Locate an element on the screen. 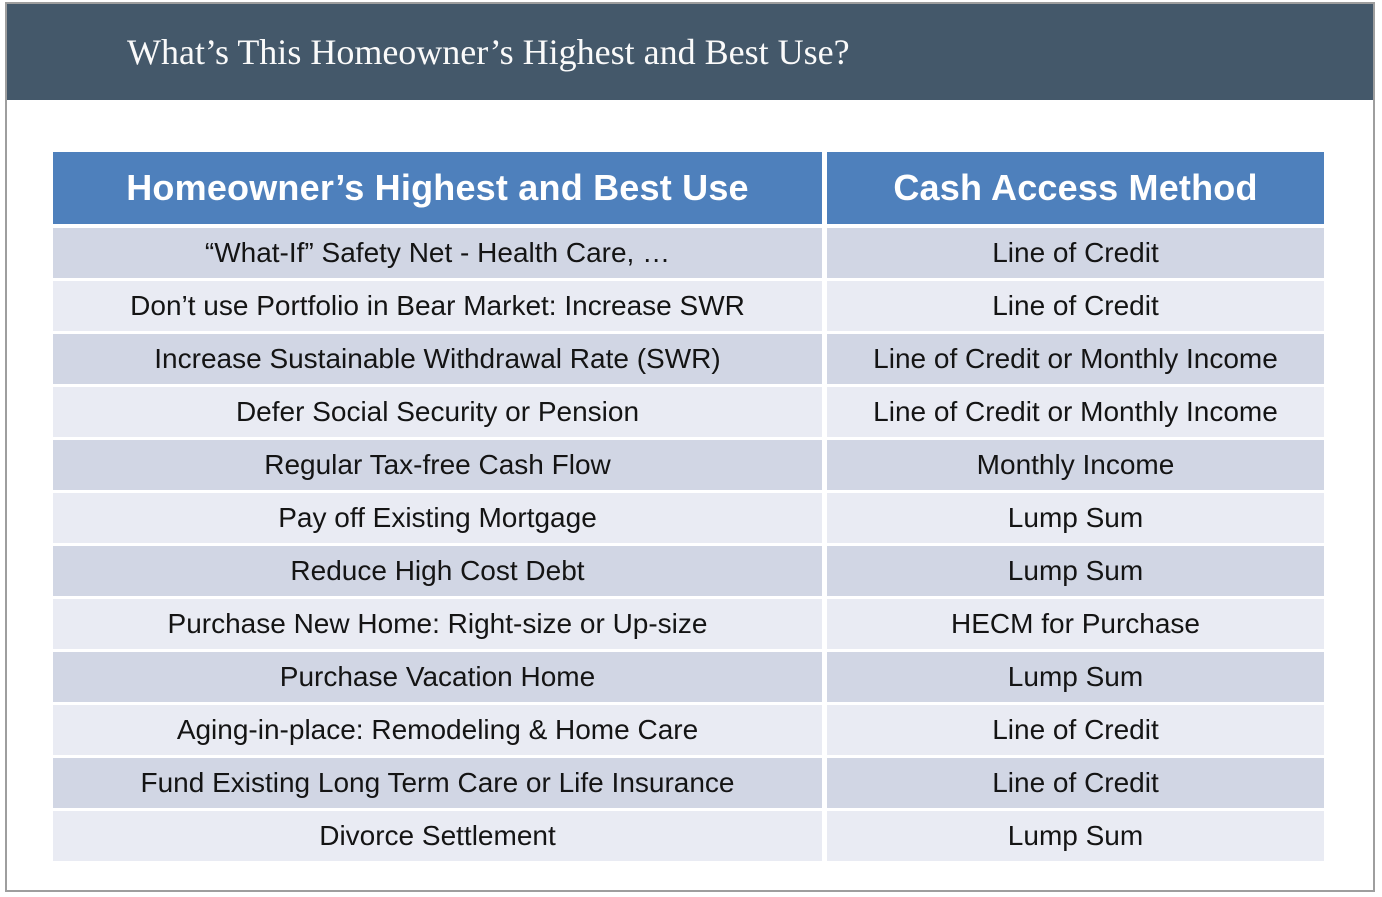  use-cell: Defer Social Security or Pension is located at coordinates (437, 412).